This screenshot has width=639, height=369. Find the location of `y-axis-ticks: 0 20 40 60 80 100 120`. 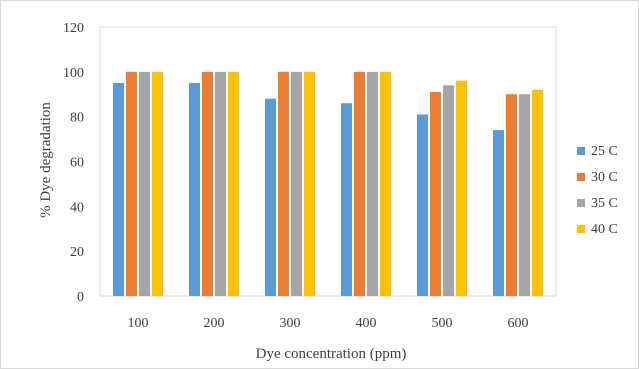

y-axis-ticks: 0 20 40 60 80 100 120 is located at coordinates (73, 163).